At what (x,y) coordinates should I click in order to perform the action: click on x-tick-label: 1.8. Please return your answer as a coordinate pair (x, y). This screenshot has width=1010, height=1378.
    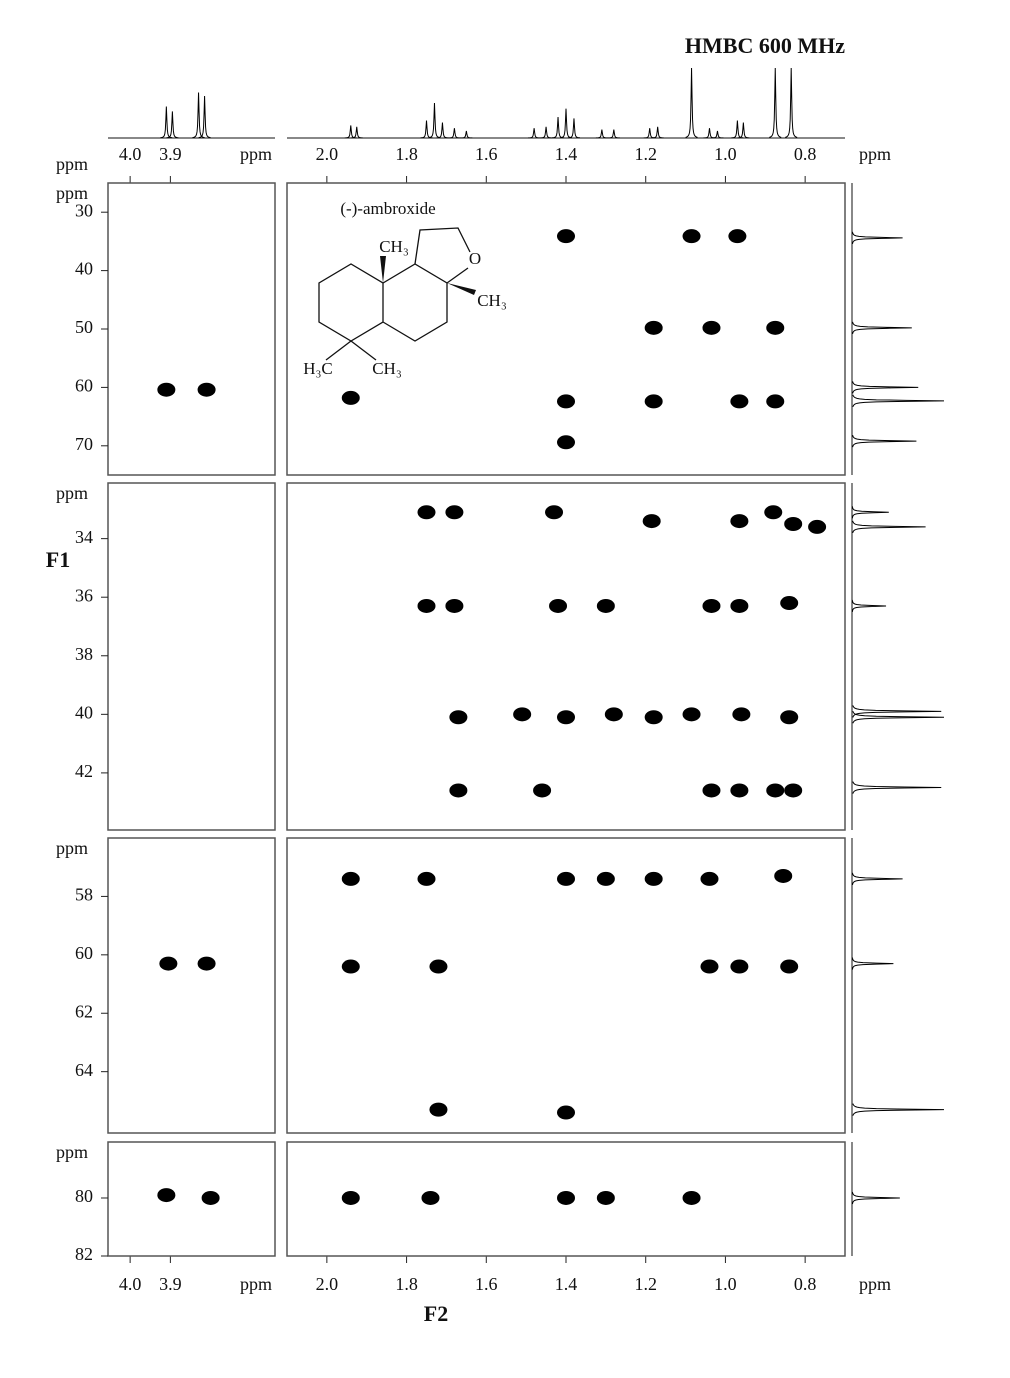
    Looking at the image, I should click on (406, 1284).